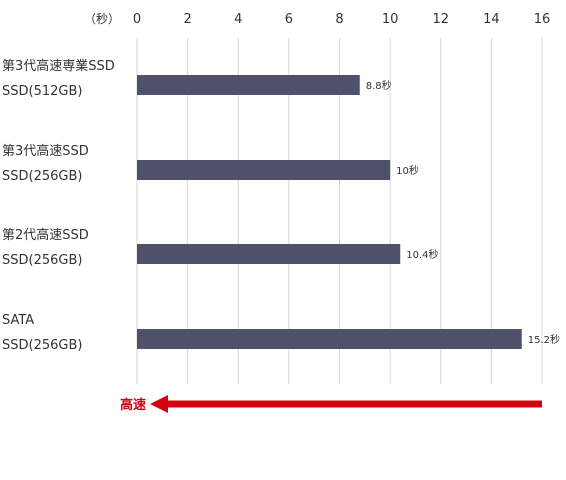  What do you see at coordinates (544, 339) in the screenshot?
I see `data-label: 15.2秒` at bounding box center [544, 339].